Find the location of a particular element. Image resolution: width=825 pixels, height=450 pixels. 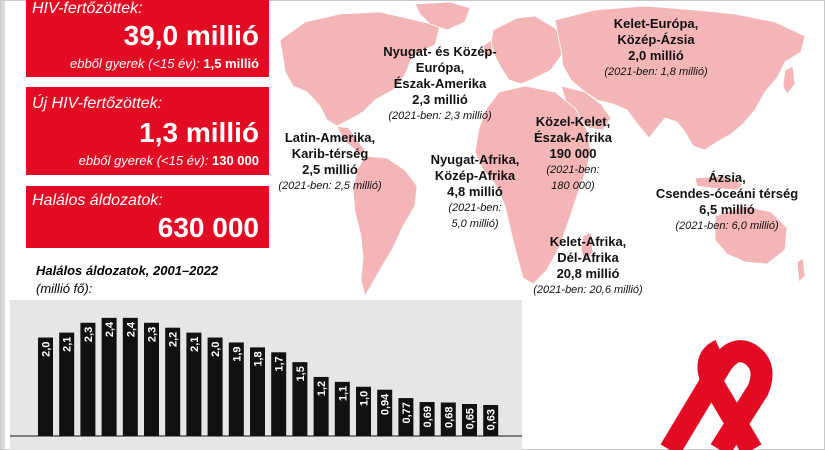

region-value: 4,8 millió is located at coordinates (475, 191).